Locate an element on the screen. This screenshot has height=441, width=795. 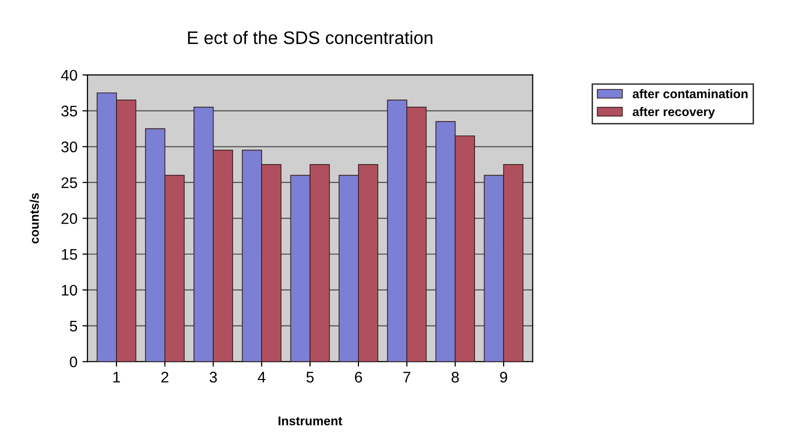
x-tick-label: 7 is located at coordinates (406, 377).